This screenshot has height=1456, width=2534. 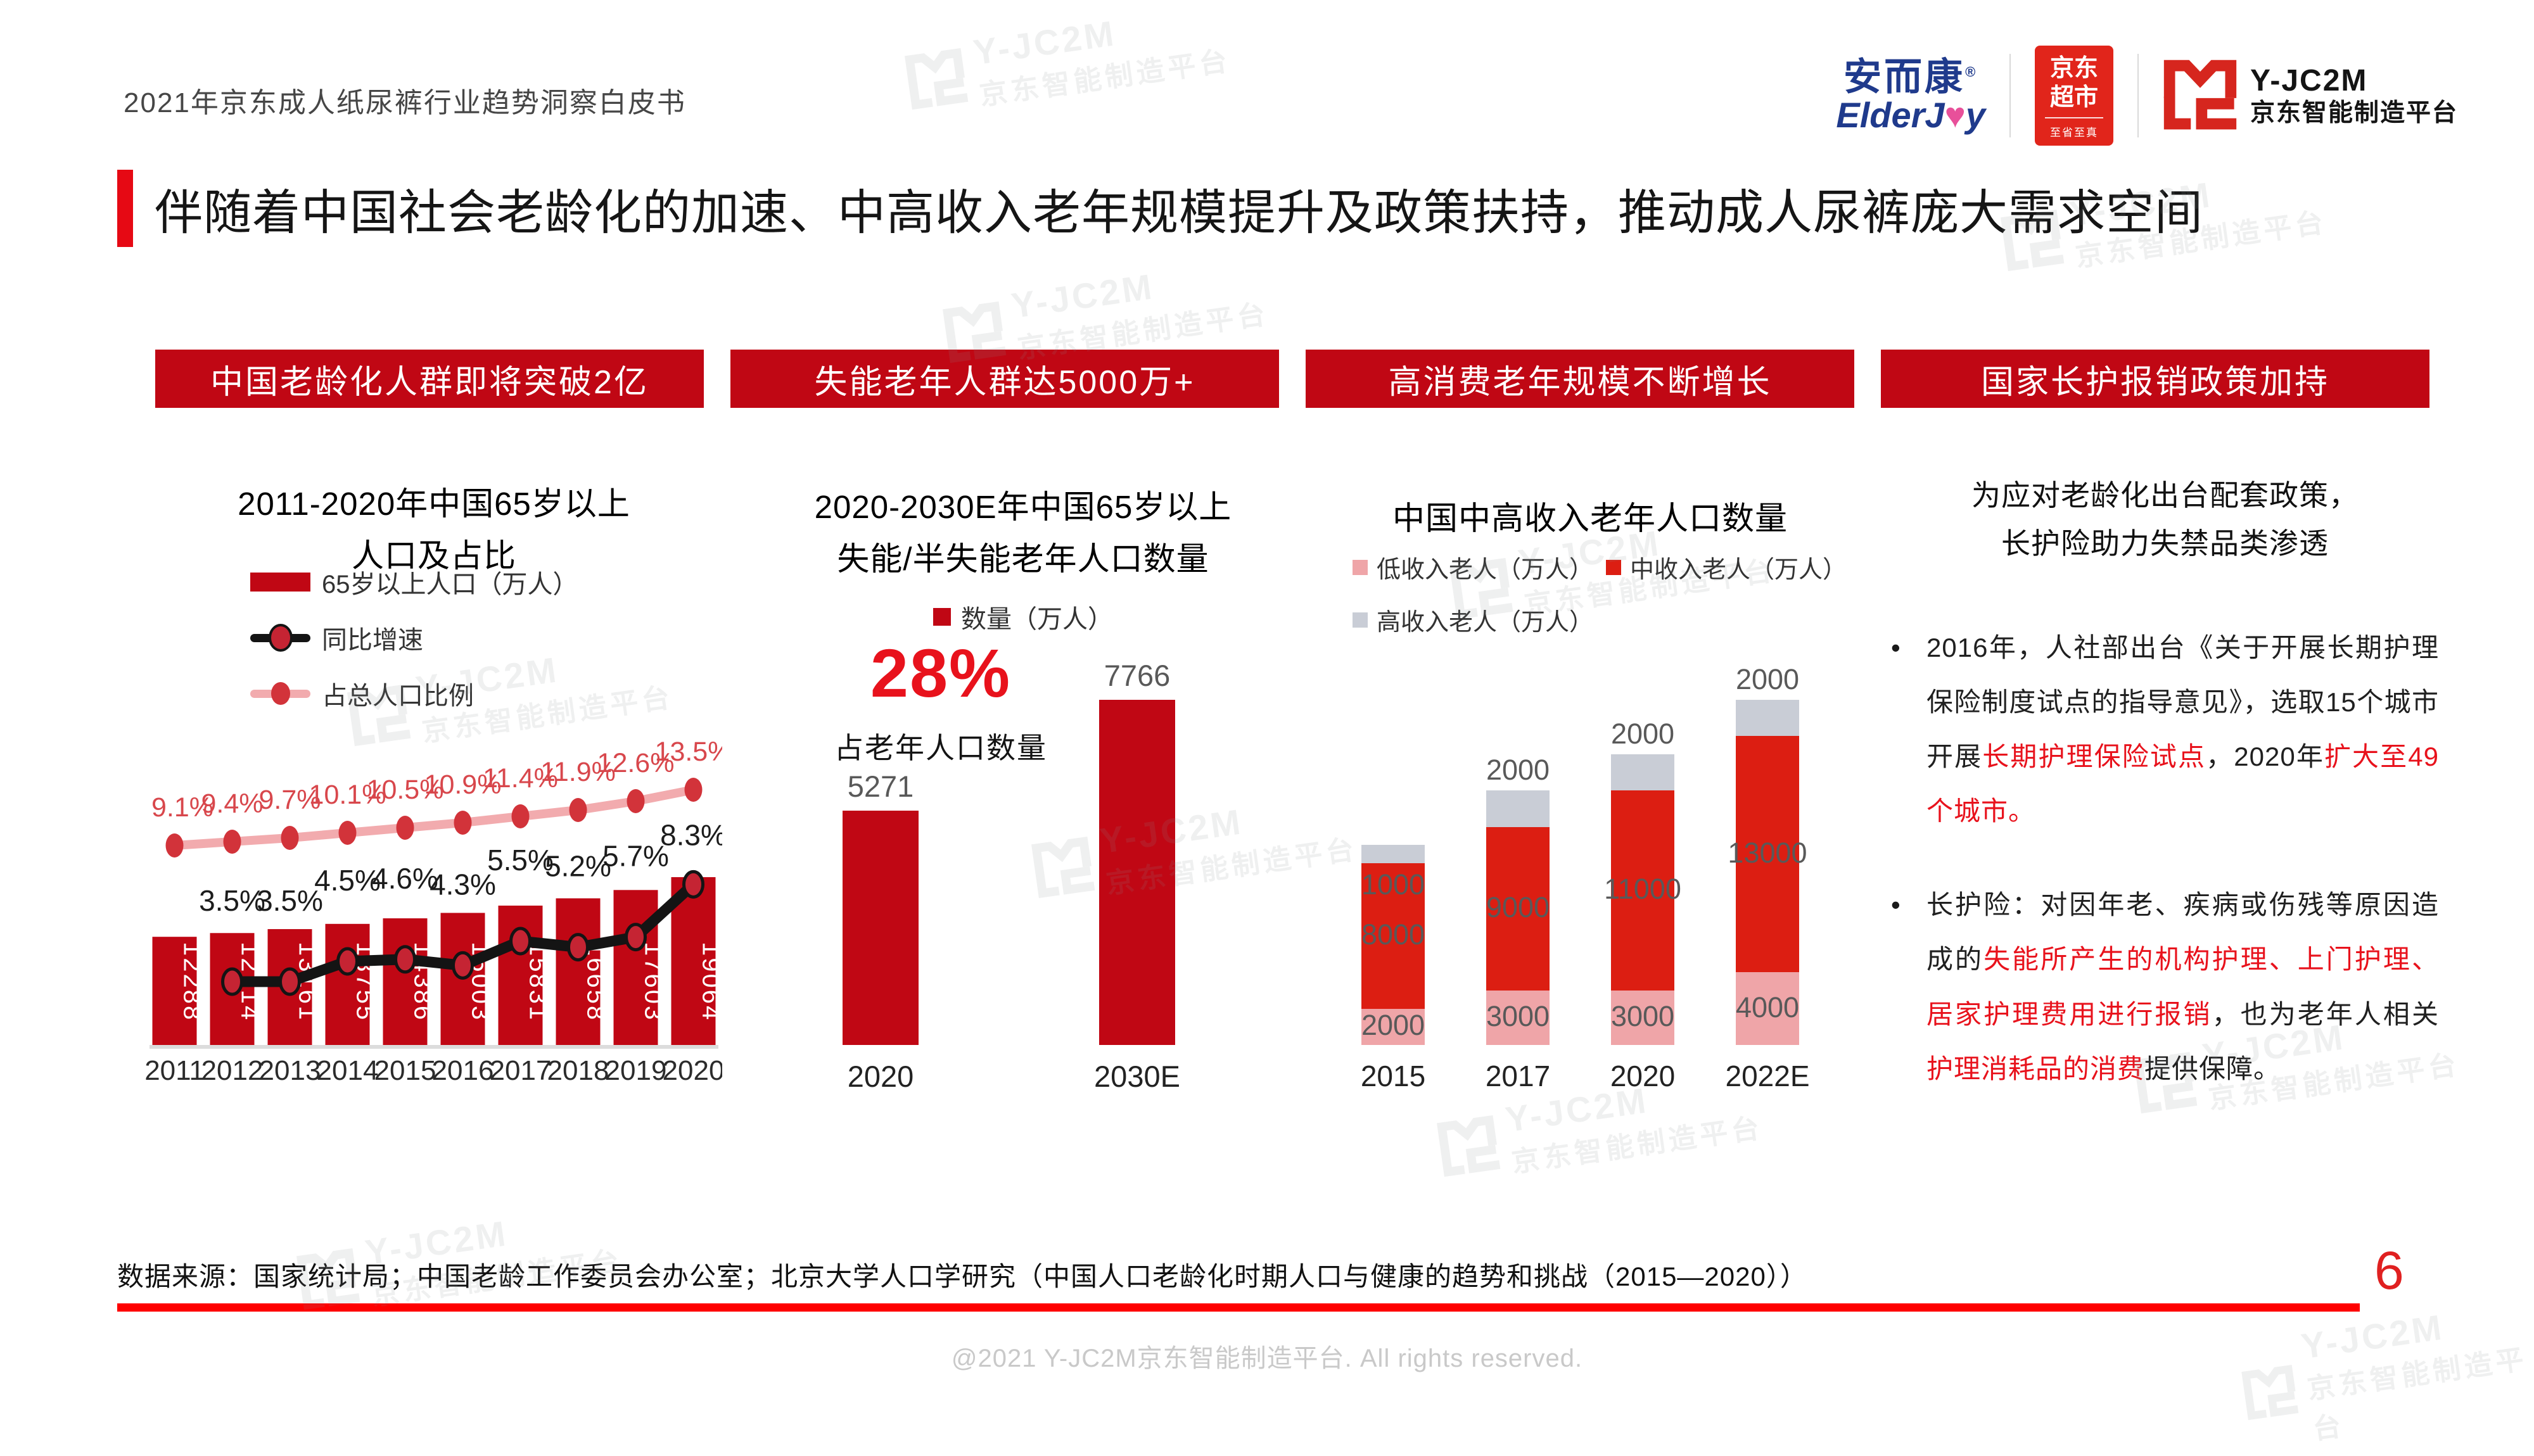 What do you see at coordinates (1137, 675) in the screenshot?
I see `bar-value-label: 7766` at bounding box center [1137, 675].